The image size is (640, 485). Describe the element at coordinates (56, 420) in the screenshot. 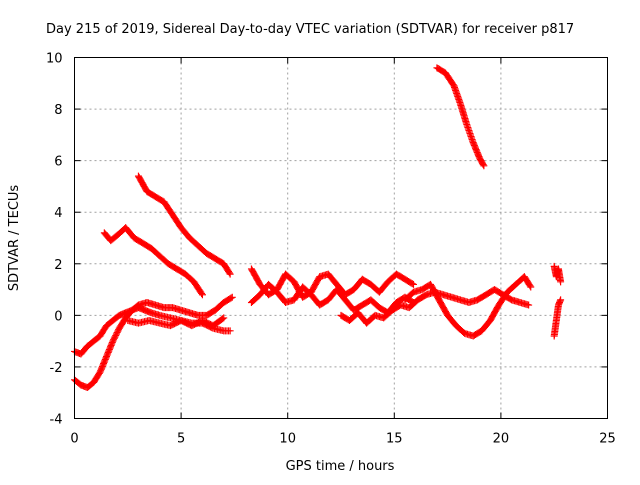

I see `y-tick-label: -4` at that location.